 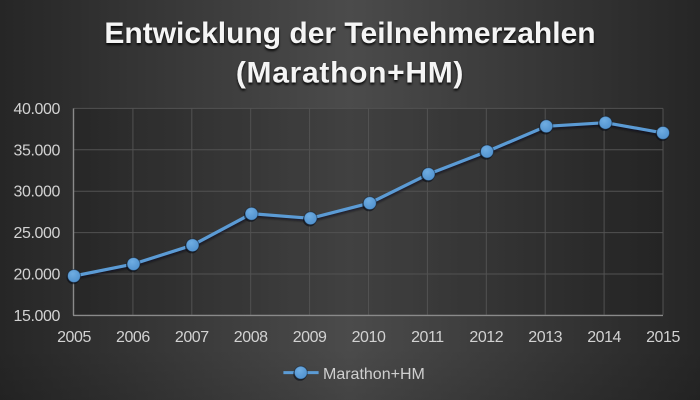 I want to click on svg-text: 2006, so click(x=133, y=337).